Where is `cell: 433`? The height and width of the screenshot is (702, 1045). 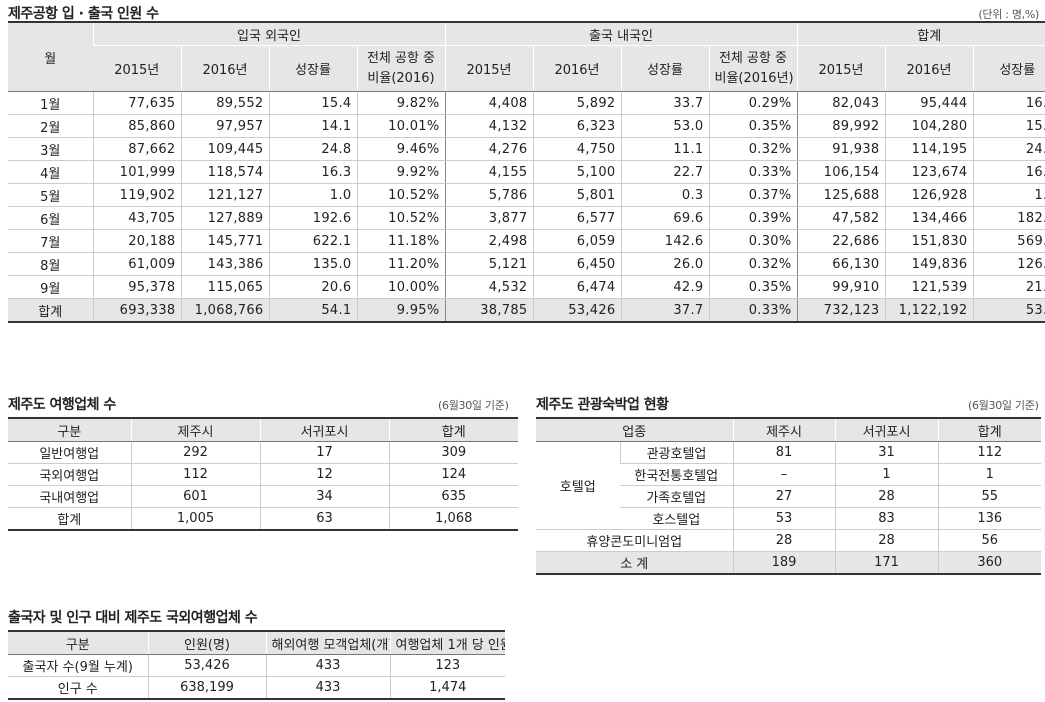
cell: 433 is located at coordinates (327, 688).